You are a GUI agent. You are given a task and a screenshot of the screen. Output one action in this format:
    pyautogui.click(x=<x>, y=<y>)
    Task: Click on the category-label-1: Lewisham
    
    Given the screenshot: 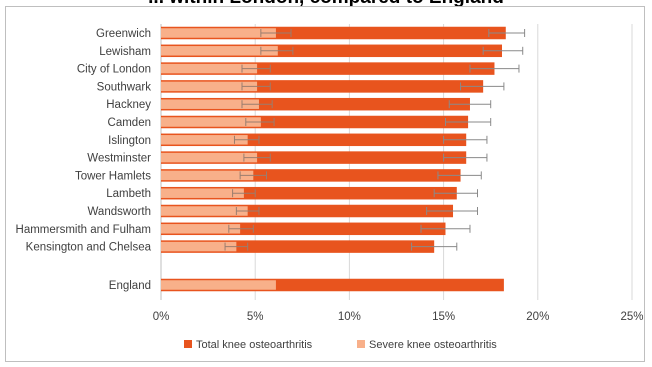 What is the action you would take?
    pyautogui.click(x=125, y=52)
    